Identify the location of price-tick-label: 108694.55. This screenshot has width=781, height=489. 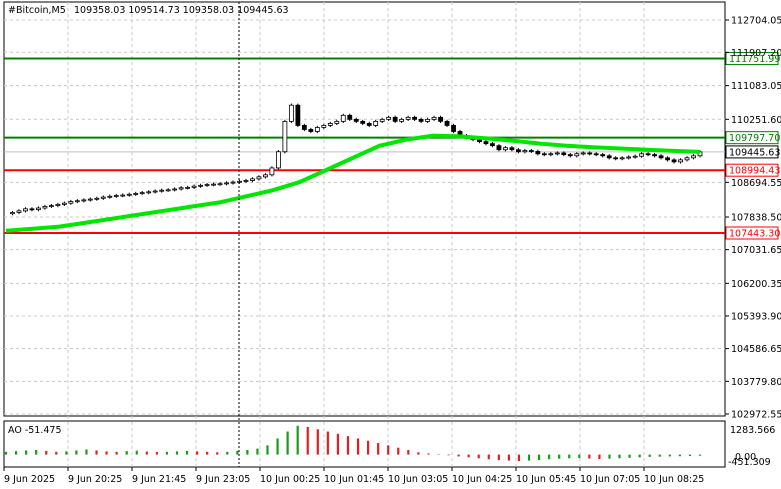
(756, 183).